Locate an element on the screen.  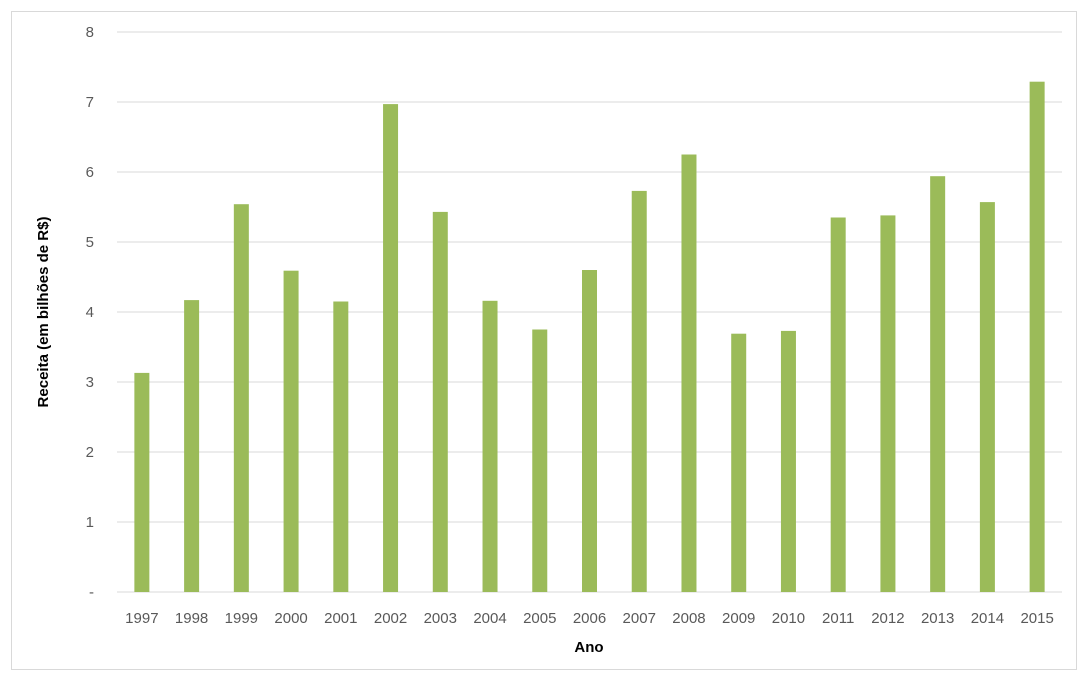
y-tick-label: 8 is located at coordinates (90, 32).